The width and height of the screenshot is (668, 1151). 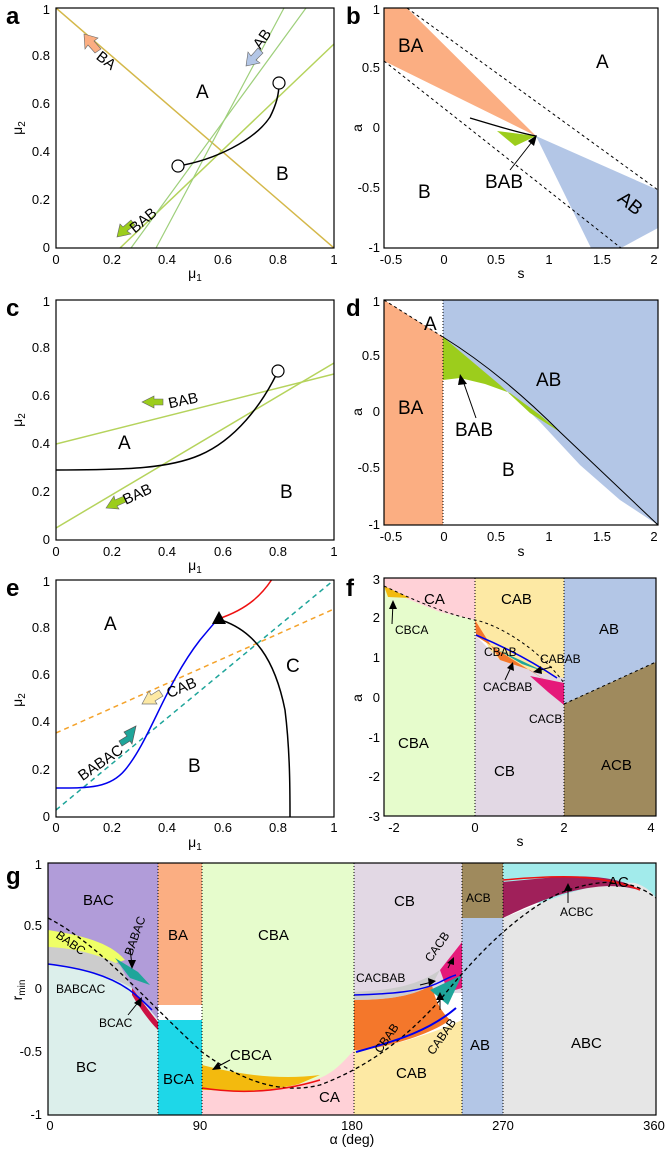 What do you see at coordinates (571, 897) in the screenshot?
I see `region-acbc-area` at bounding box center [571, 897].